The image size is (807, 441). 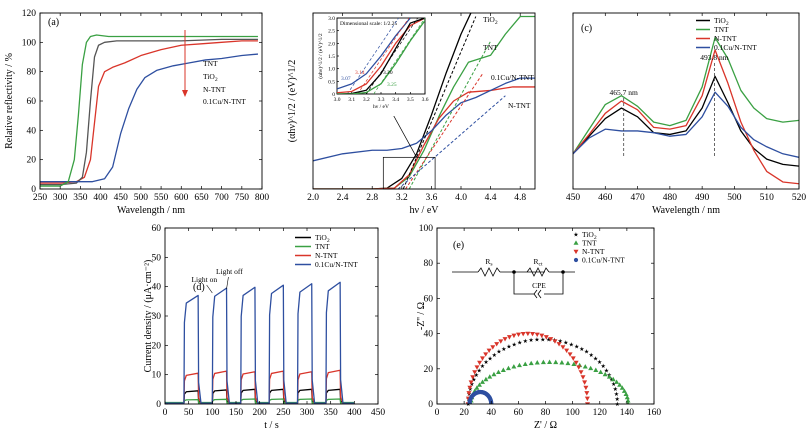 I want to click on inset-y-tick-label: 2.5, so click(x=331, y=32).